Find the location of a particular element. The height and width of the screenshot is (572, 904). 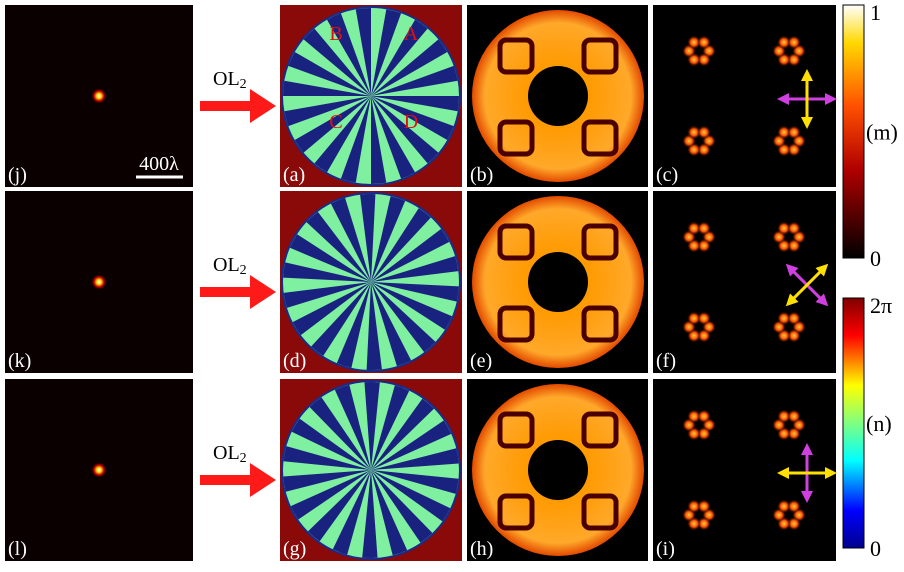

panel-label: (e) is located at coordinates (481, 361).